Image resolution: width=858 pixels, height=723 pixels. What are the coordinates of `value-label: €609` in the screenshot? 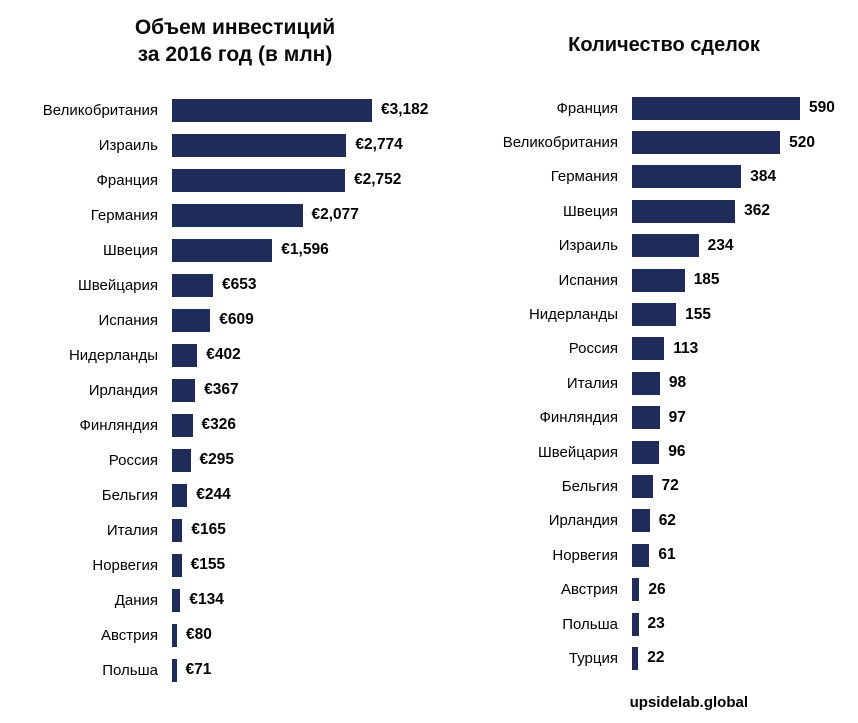 It's located at (236, 320).